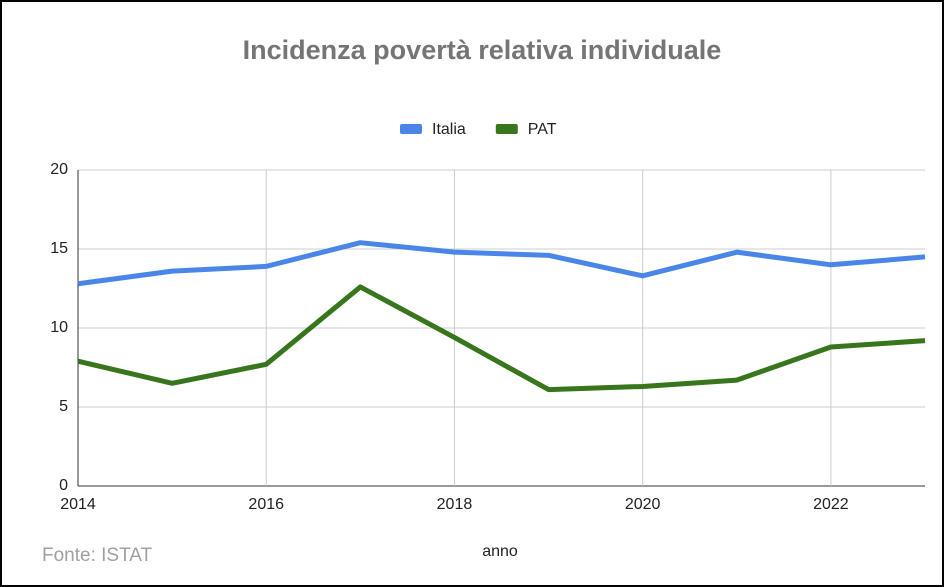  Describe the element at coordinates (643, 504) in the screenshot. I see `x-tick-label: 2020` at that location.